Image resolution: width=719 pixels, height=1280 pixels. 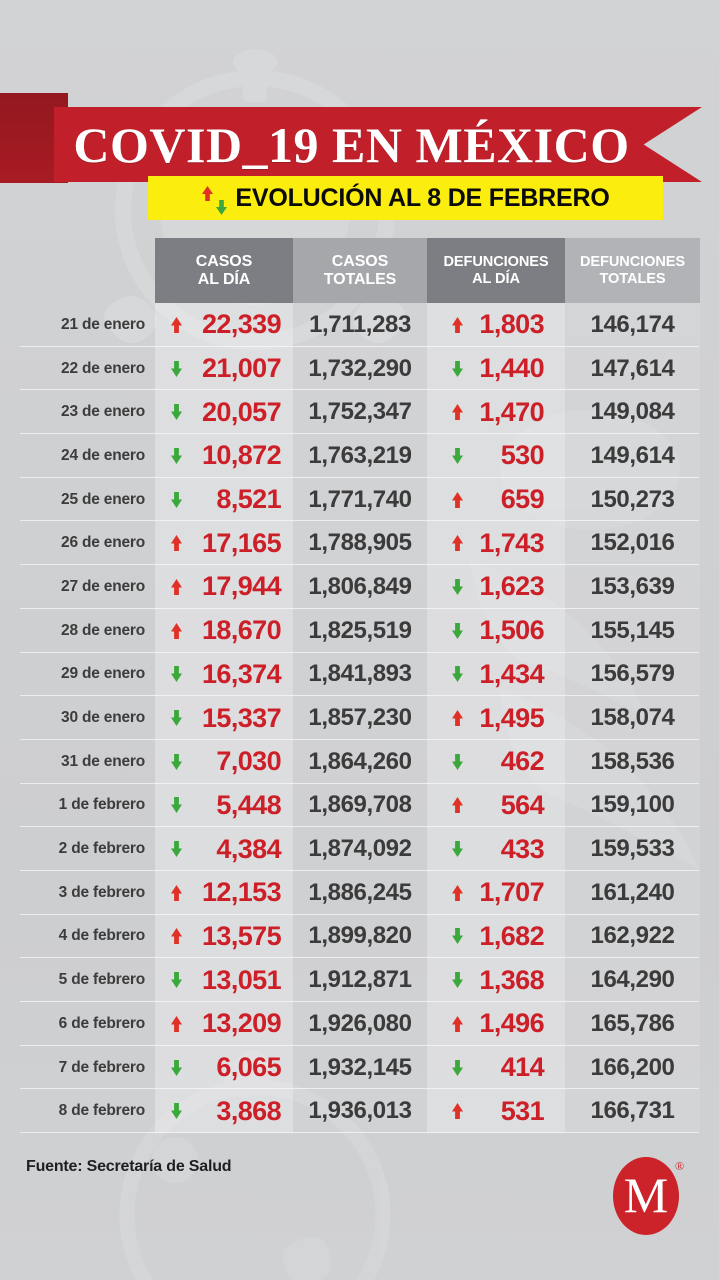 What do you see at coordinates (496, 1024) in the screenshot?
I see `cell-deaths-day: 1,496` at bounding box center [496, 1024].